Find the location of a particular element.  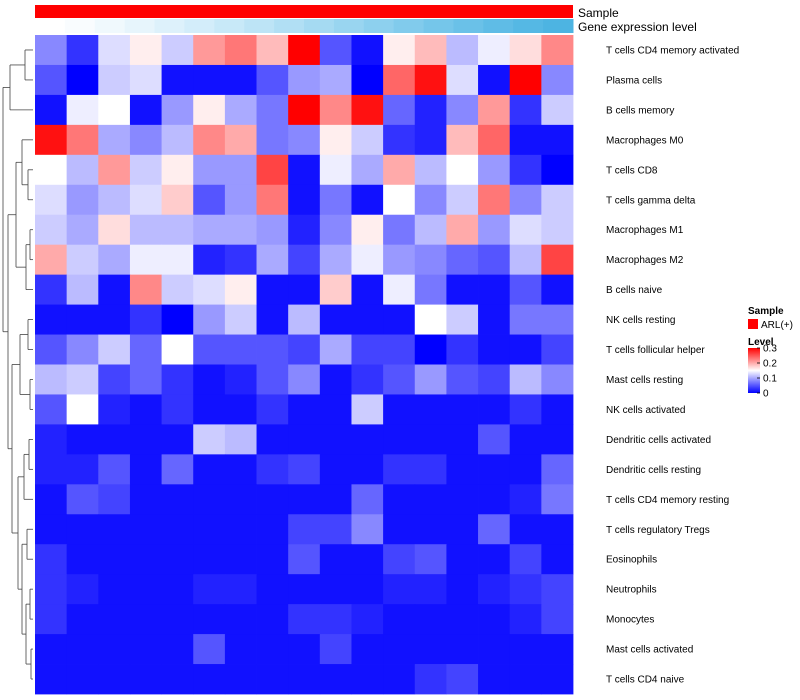

row-label: T cells CD4 memory activated is located at coordinates (672, 50).